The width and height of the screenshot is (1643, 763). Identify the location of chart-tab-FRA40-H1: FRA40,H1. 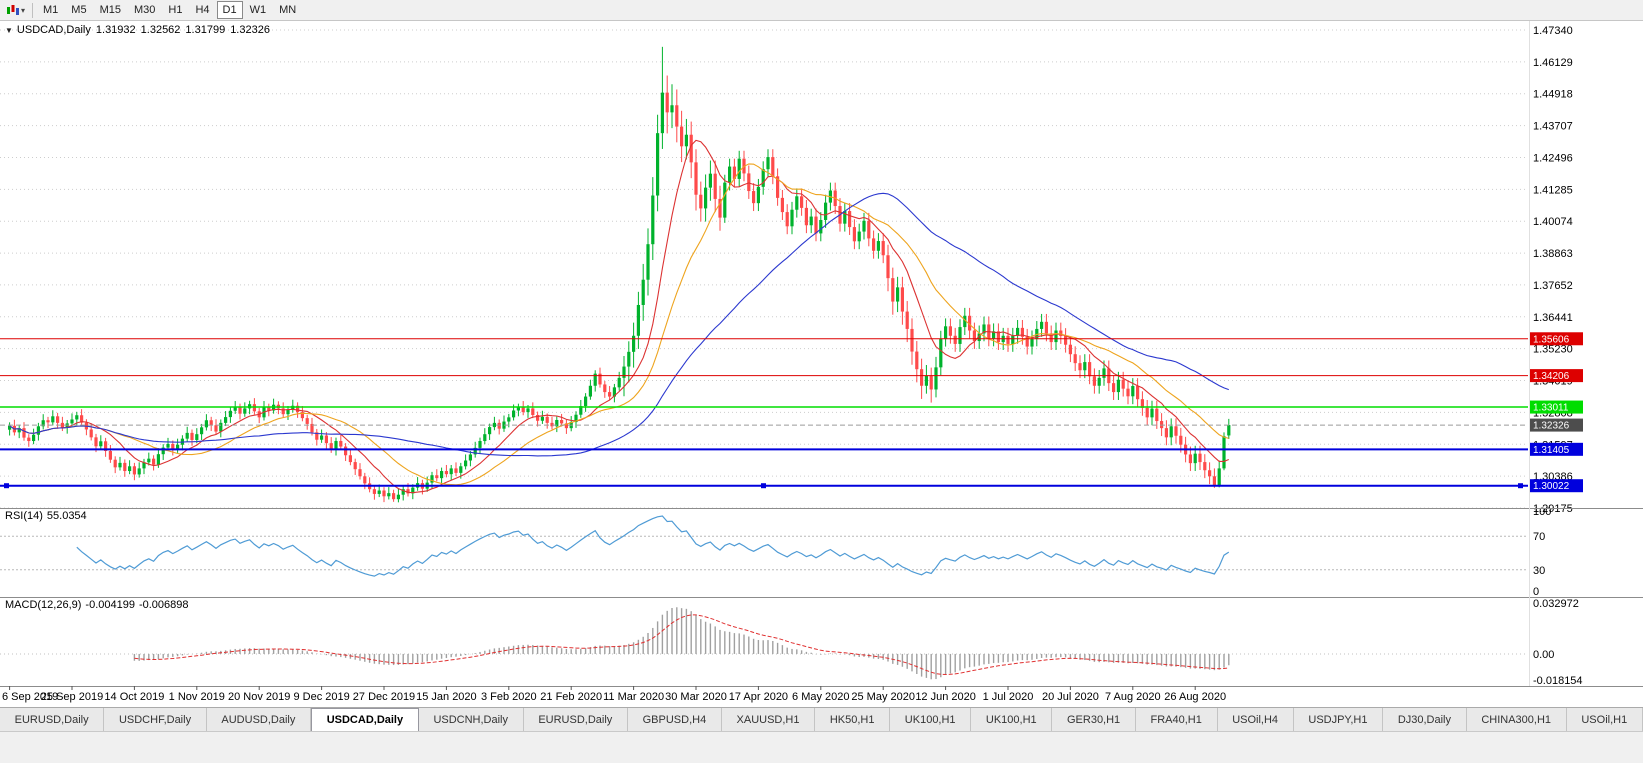
(1177, 719).